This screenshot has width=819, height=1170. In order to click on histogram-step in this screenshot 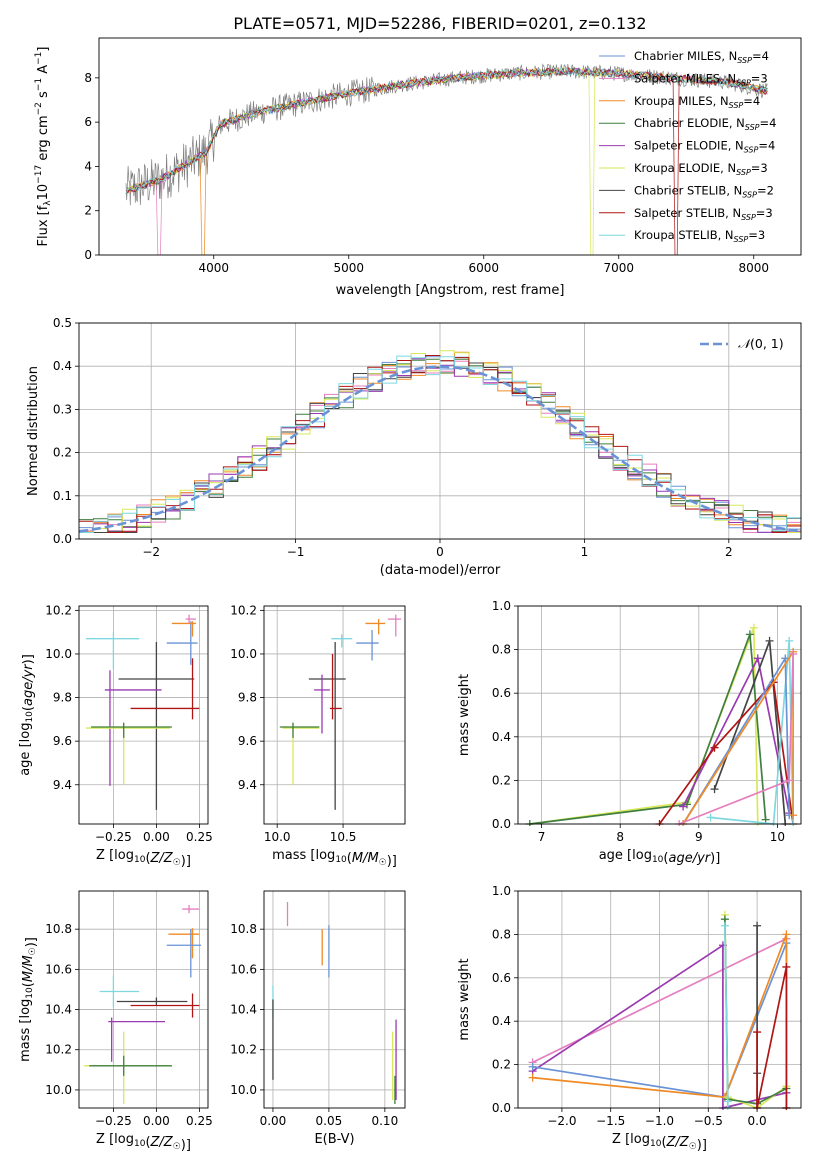, I will do `click(440, 444)`.